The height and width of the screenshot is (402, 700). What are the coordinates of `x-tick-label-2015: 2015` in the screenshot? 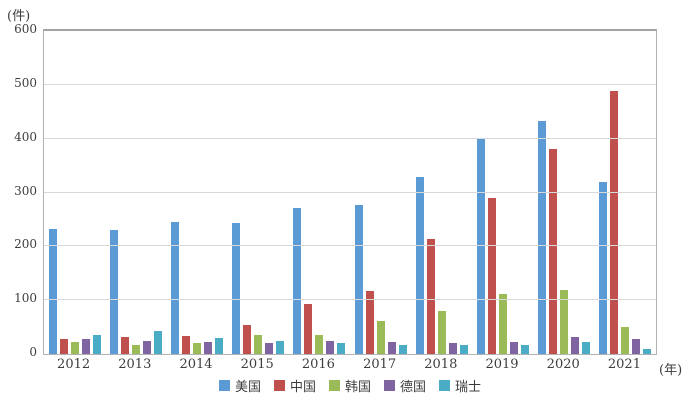 It's located at (257, 364).